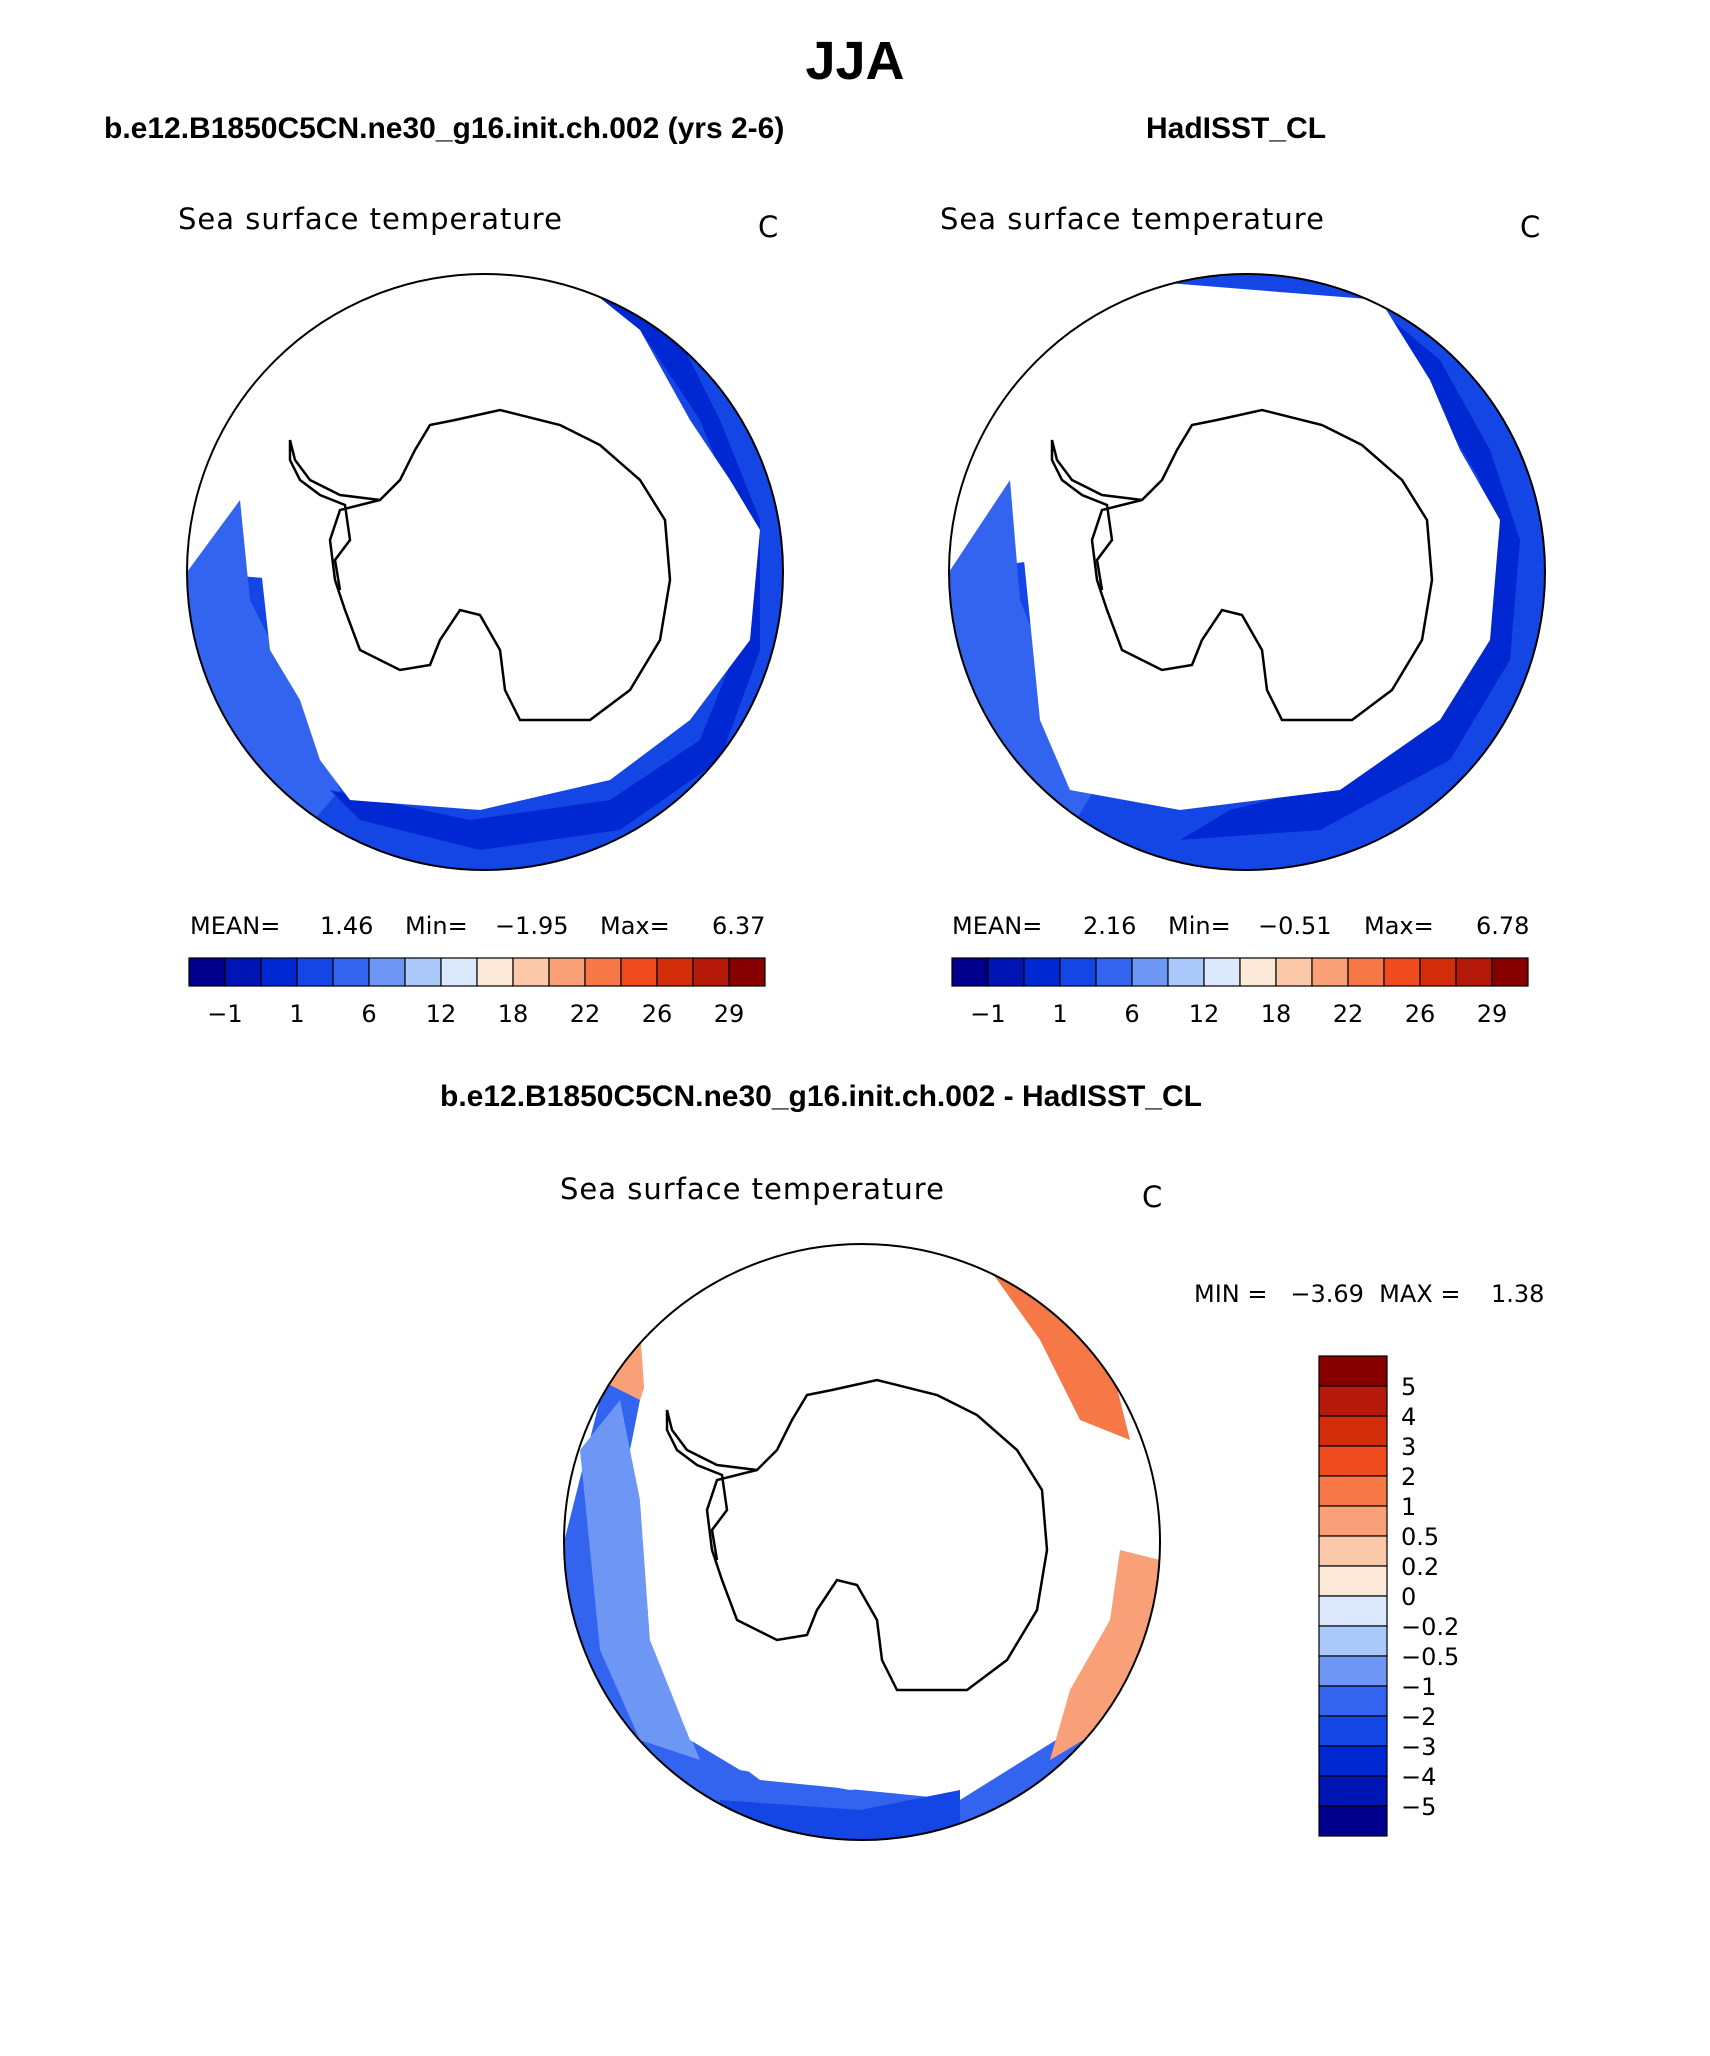  I want to click on diff-light-blue-patch, so click(640, 1580).